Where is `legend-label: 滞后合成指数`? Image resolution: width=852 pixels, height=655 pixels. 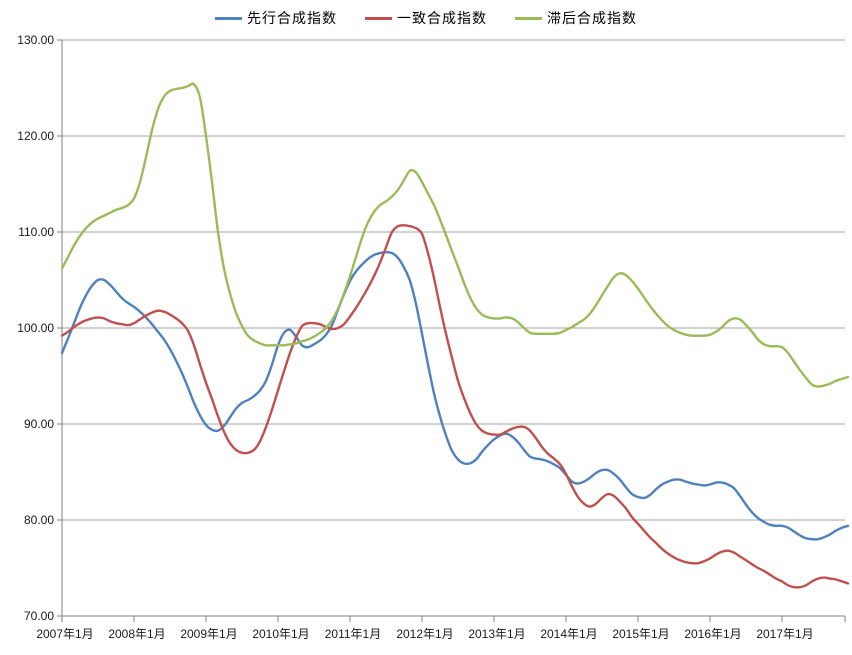
legend-label: 滞后合成指数 is located at coordinates (592, 18).